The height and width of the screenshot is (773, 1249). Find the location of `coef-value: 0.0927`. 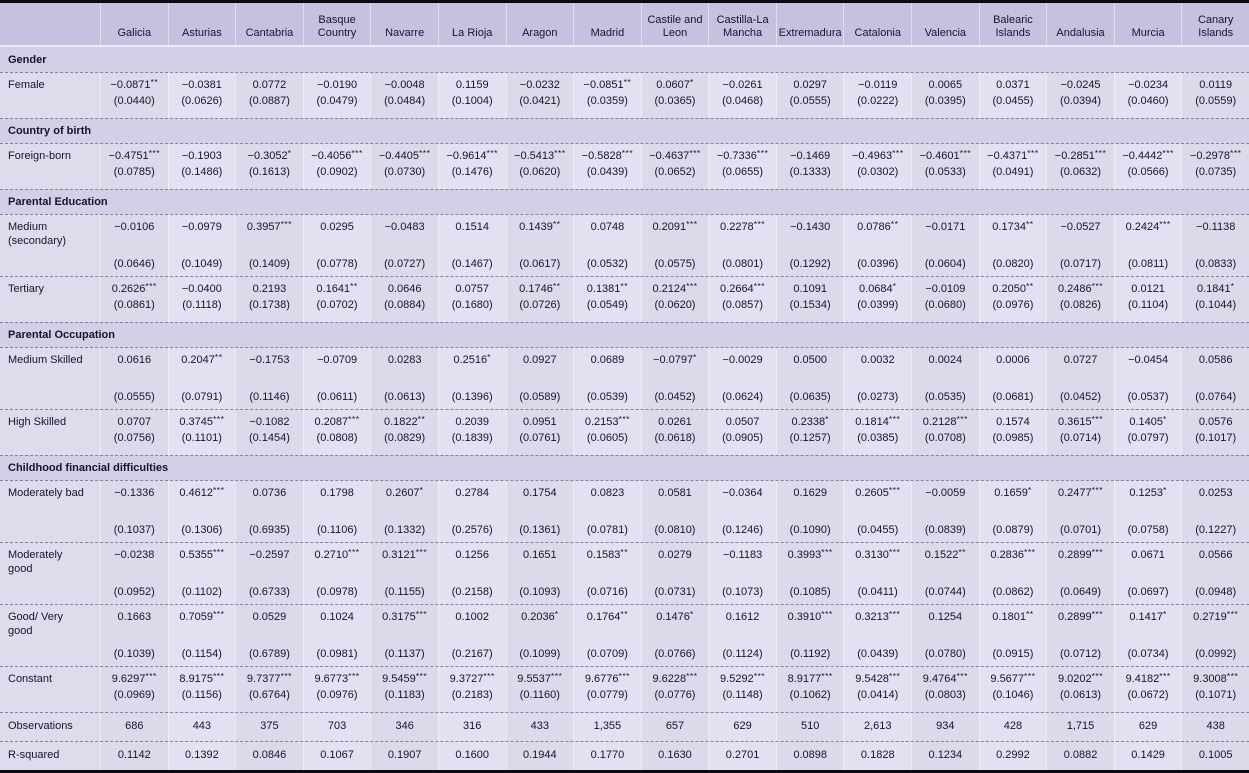

coef-value: 0.0927 is located at coordinates (539, 360).